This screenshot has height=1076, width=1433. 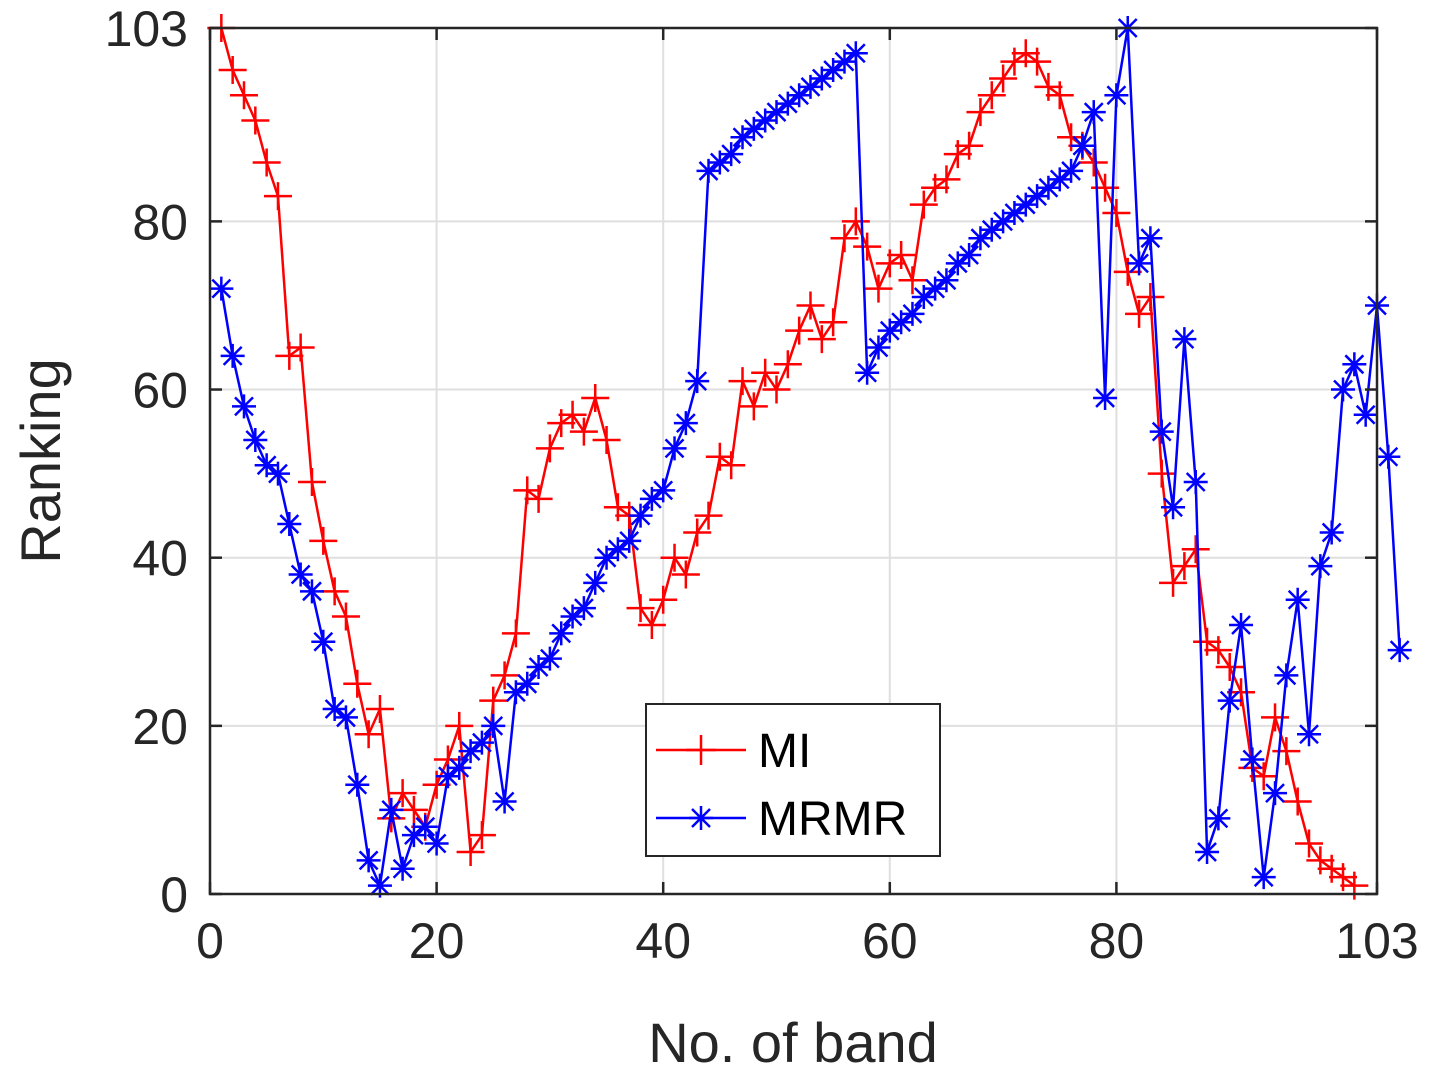 What do you see at coordinates (437, 941) in the screenshot?
I see `x-tick-label: 20` at bounding box center [437, 941].